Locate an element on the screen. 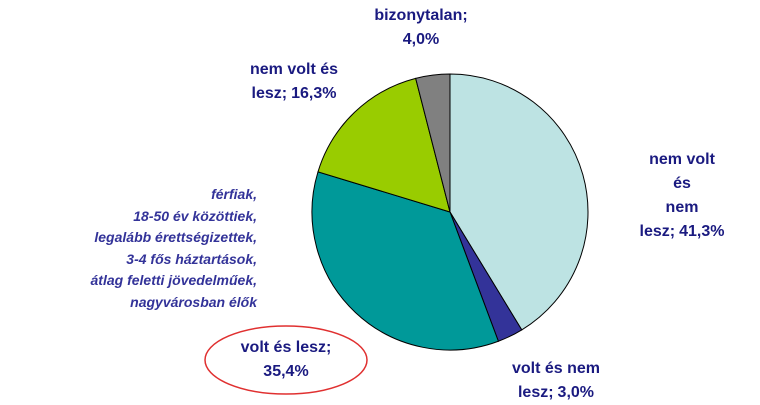 Image resolution: width=760 pixels, height=405 pixels. annotation-line: 18-50 év közöttiek, is located at coordinates (195, 215).